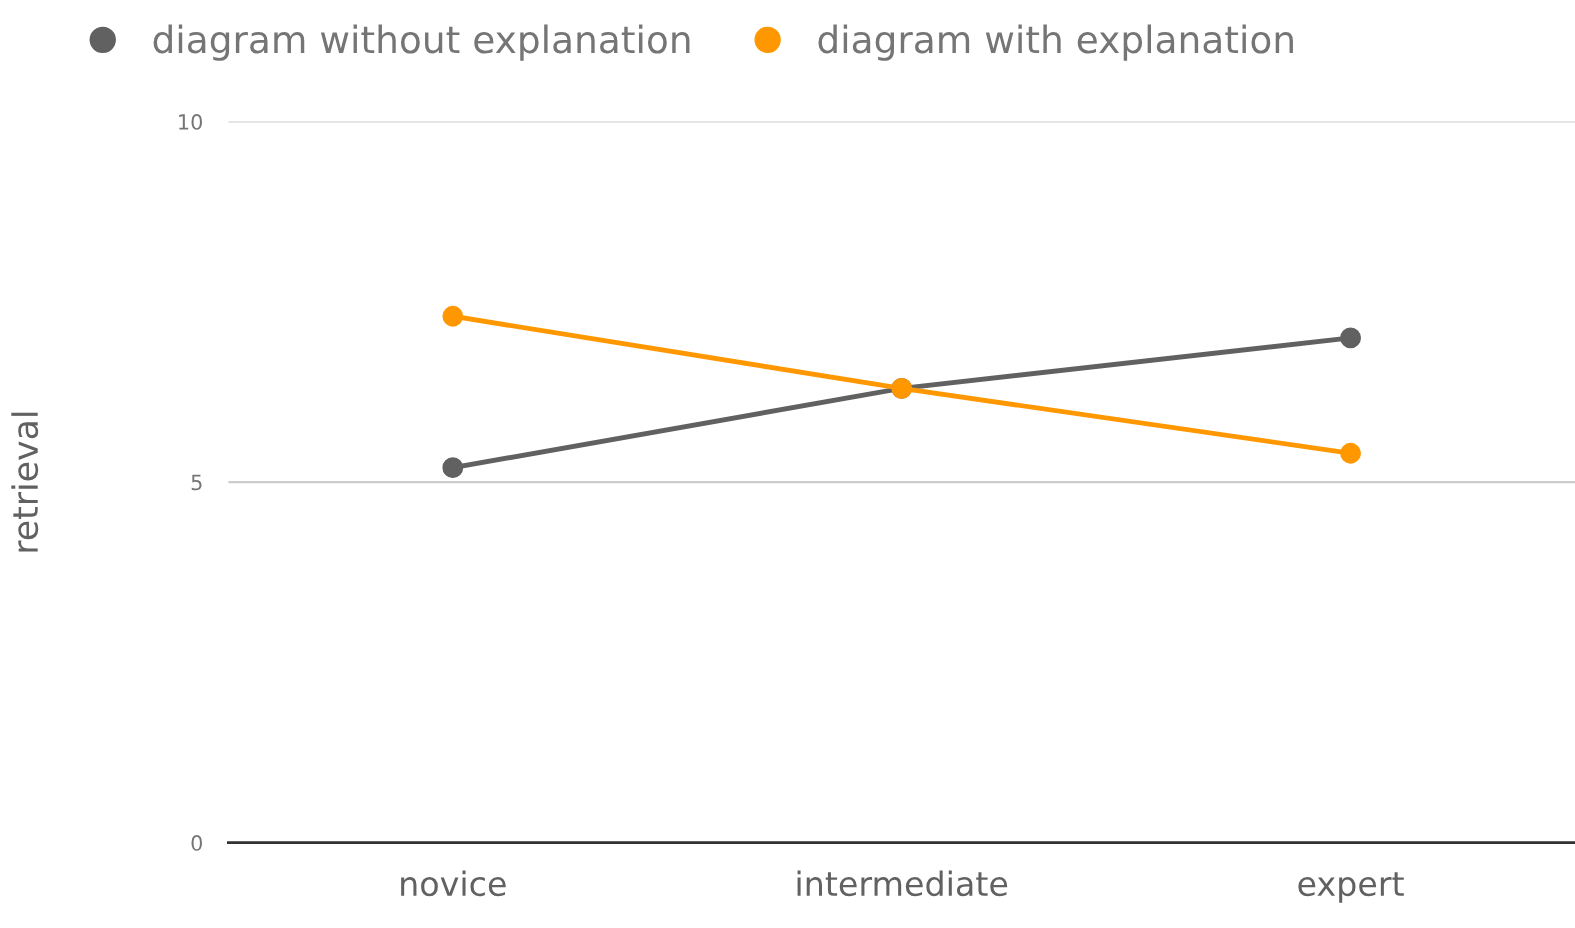 Image resolution: width=1575 pixels, height=928 pixels. Describe the element at coordinates (25, 482) in the screenshot. I see `y-axis-title: retrieval` at that location.